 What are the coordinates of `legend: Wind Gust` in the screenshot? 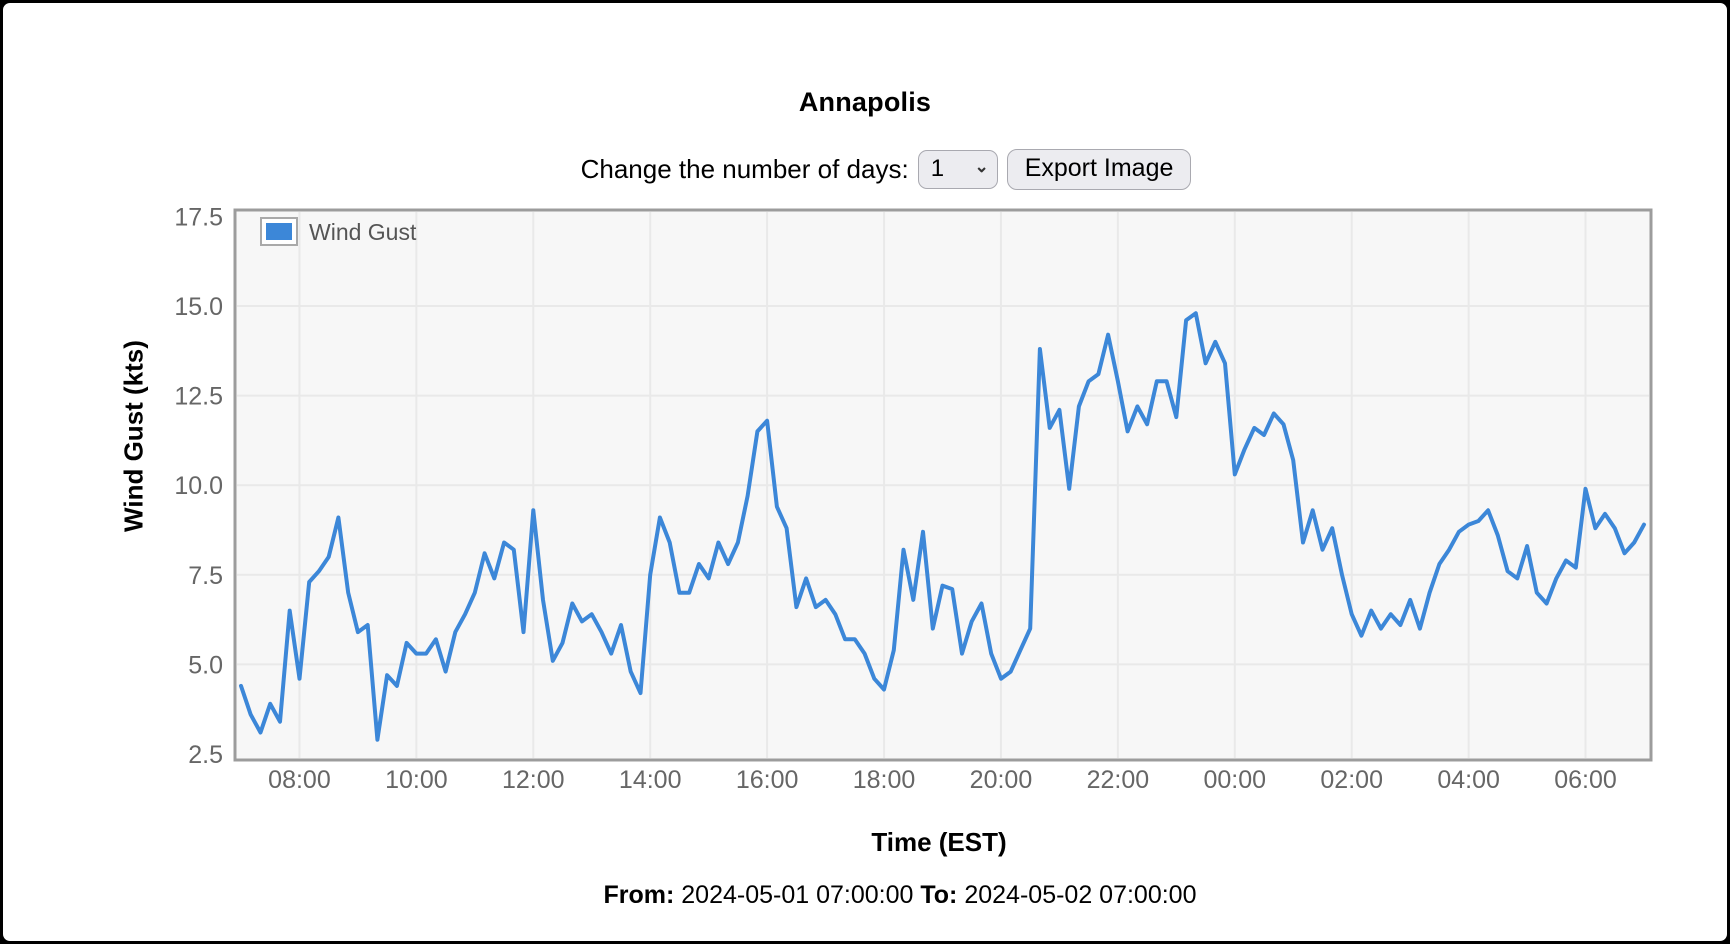 It's located at (338, 231).